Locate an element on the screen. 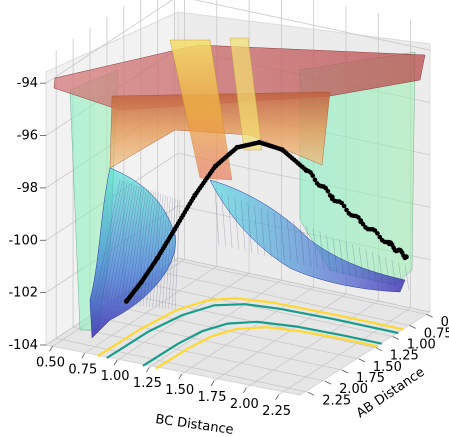 The height and width of the screenshot is (437, 449). x-tick-label: 1.00 is located at coordinates (115, 376).